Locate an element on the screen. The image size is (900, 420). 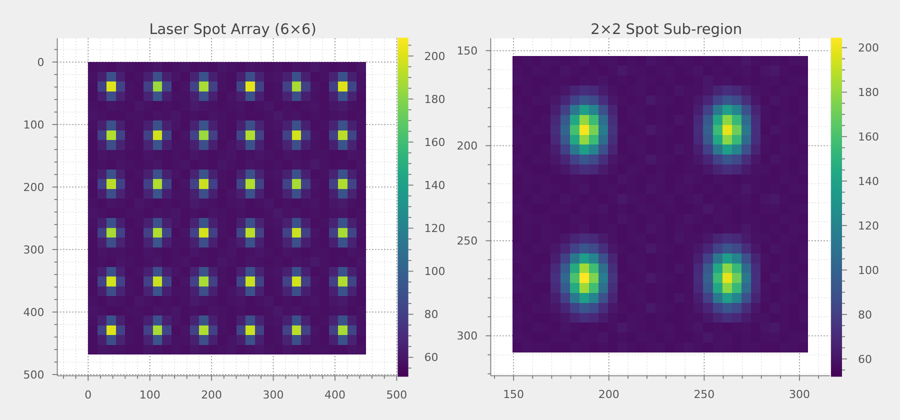
x-tick-label: 400 is located at coordinates (335, 395).